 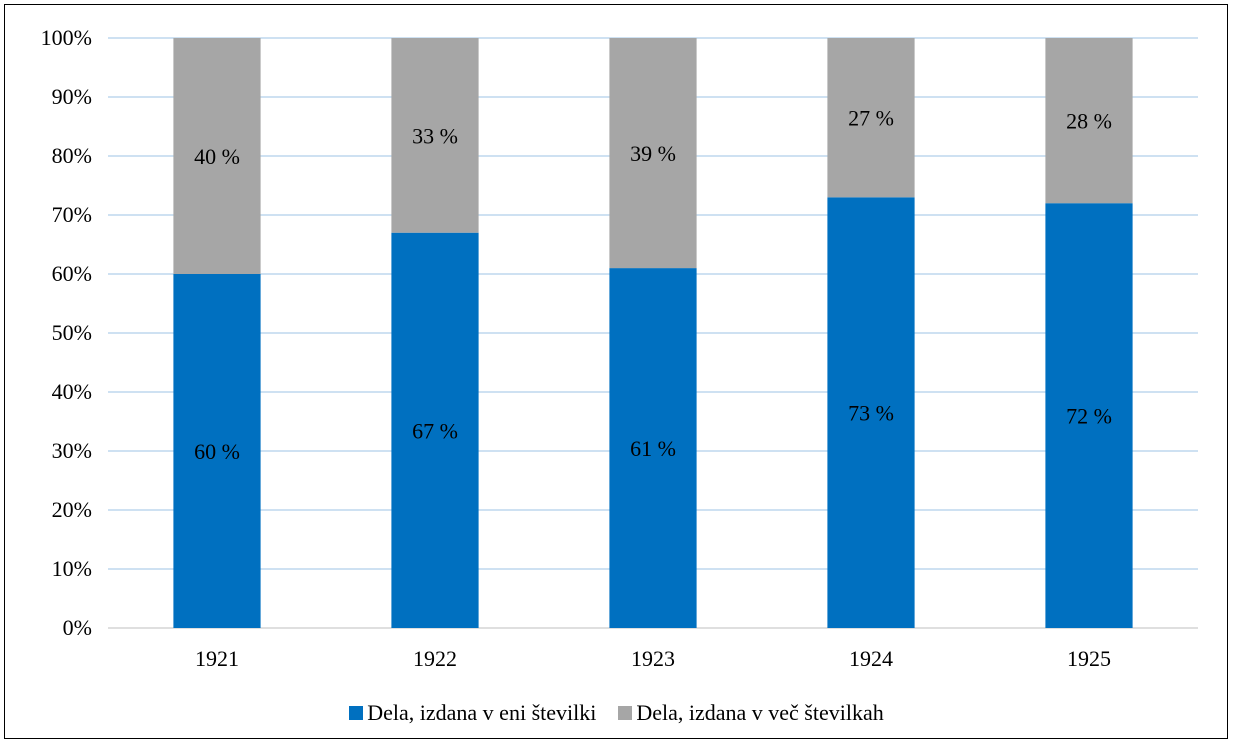 I want to click on legend-label-single-issue: Dela, izdana v eni številki, so click(x=482, y=712).